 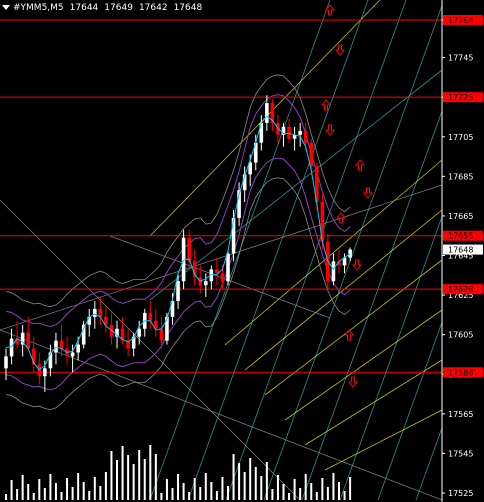 What do you see at coordinates (84, 7) in the screenshot?
I see `open-value: 17644` at bounding box center [84, 7].